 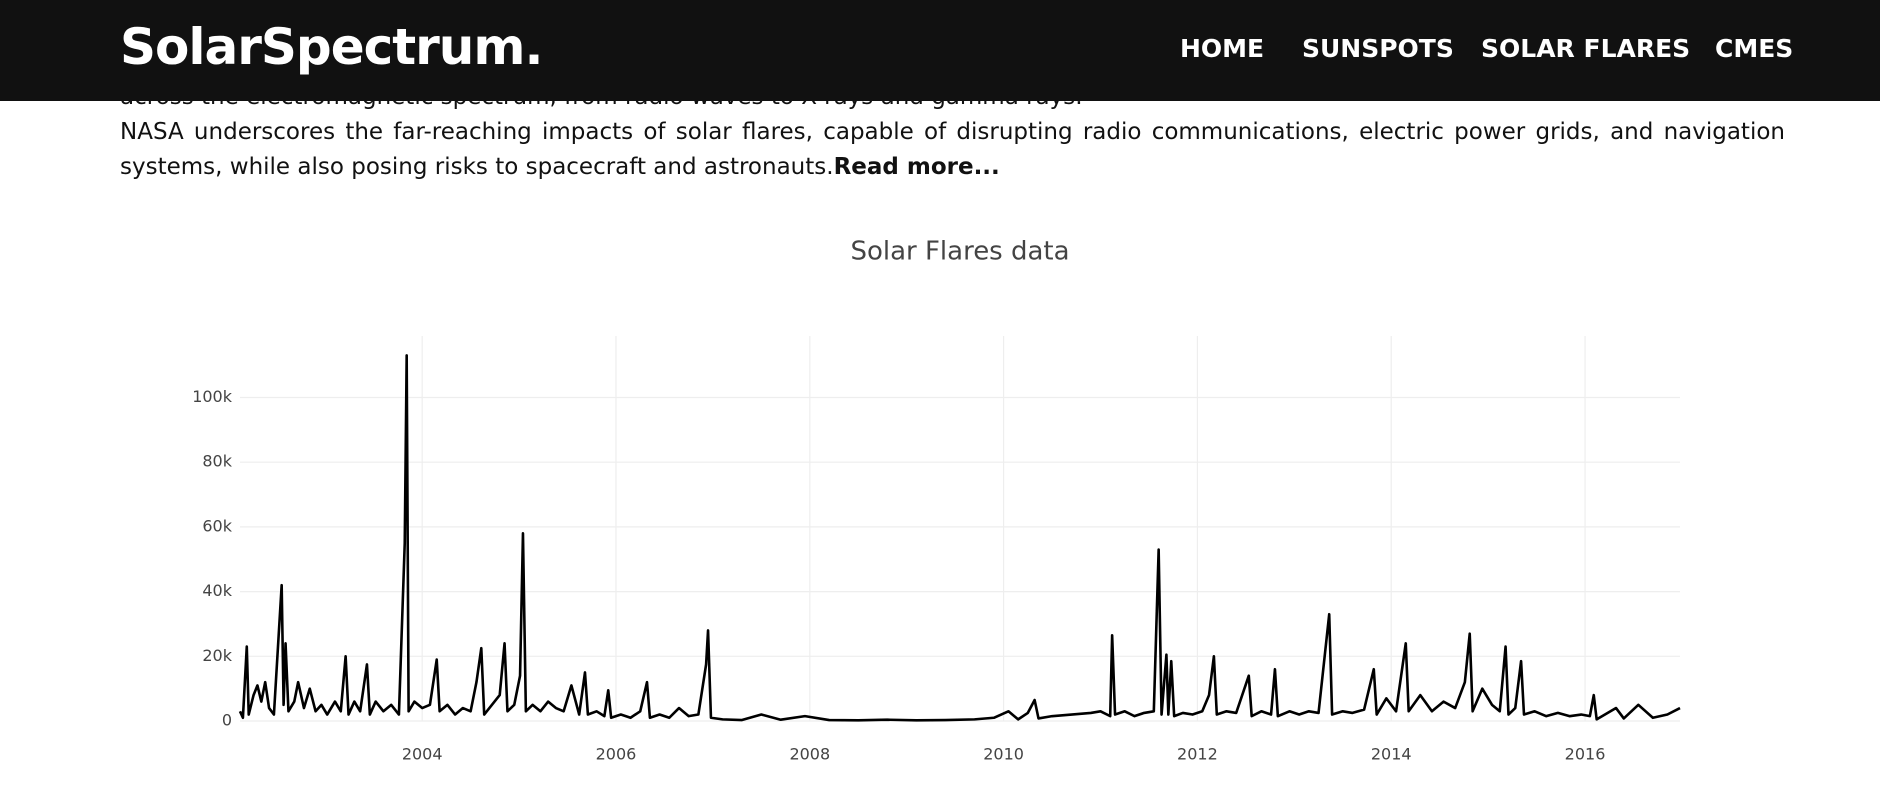 I want to click on y-tick-label: 0, so click(x=227, y=720).